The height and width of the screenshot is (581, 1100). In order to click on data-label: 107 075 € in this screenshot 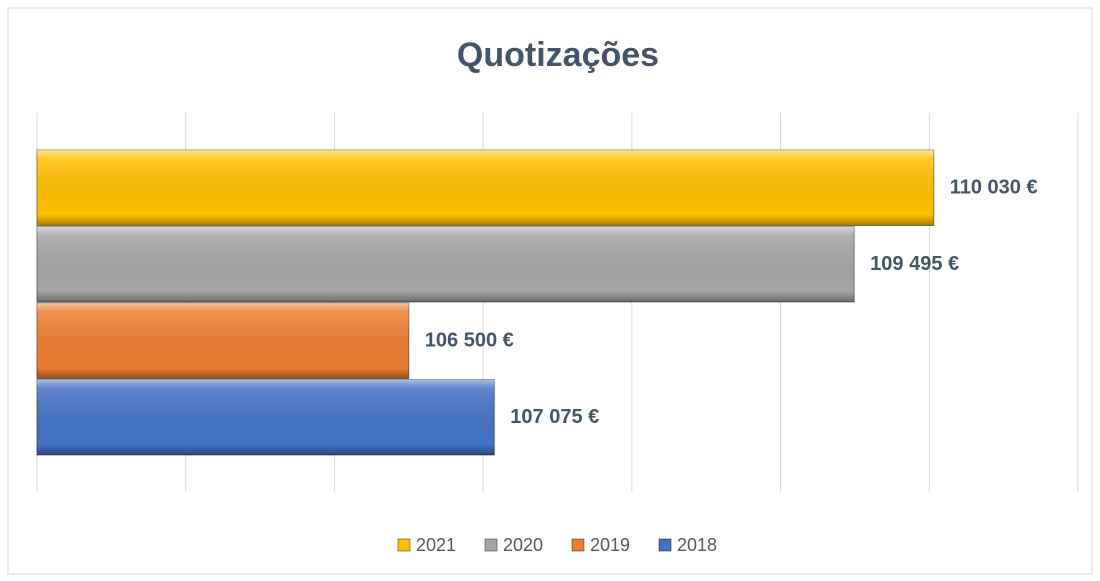, I will do `click(554, 417)`.